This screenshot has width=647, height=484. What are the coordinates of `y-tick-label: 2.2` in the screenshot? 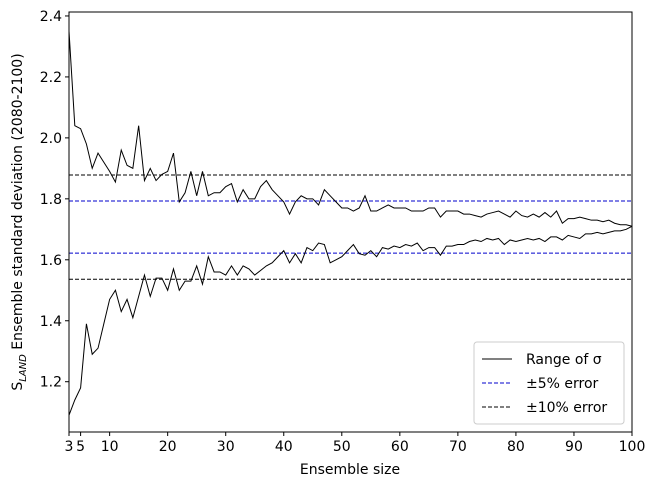 It's located at (51, 78).